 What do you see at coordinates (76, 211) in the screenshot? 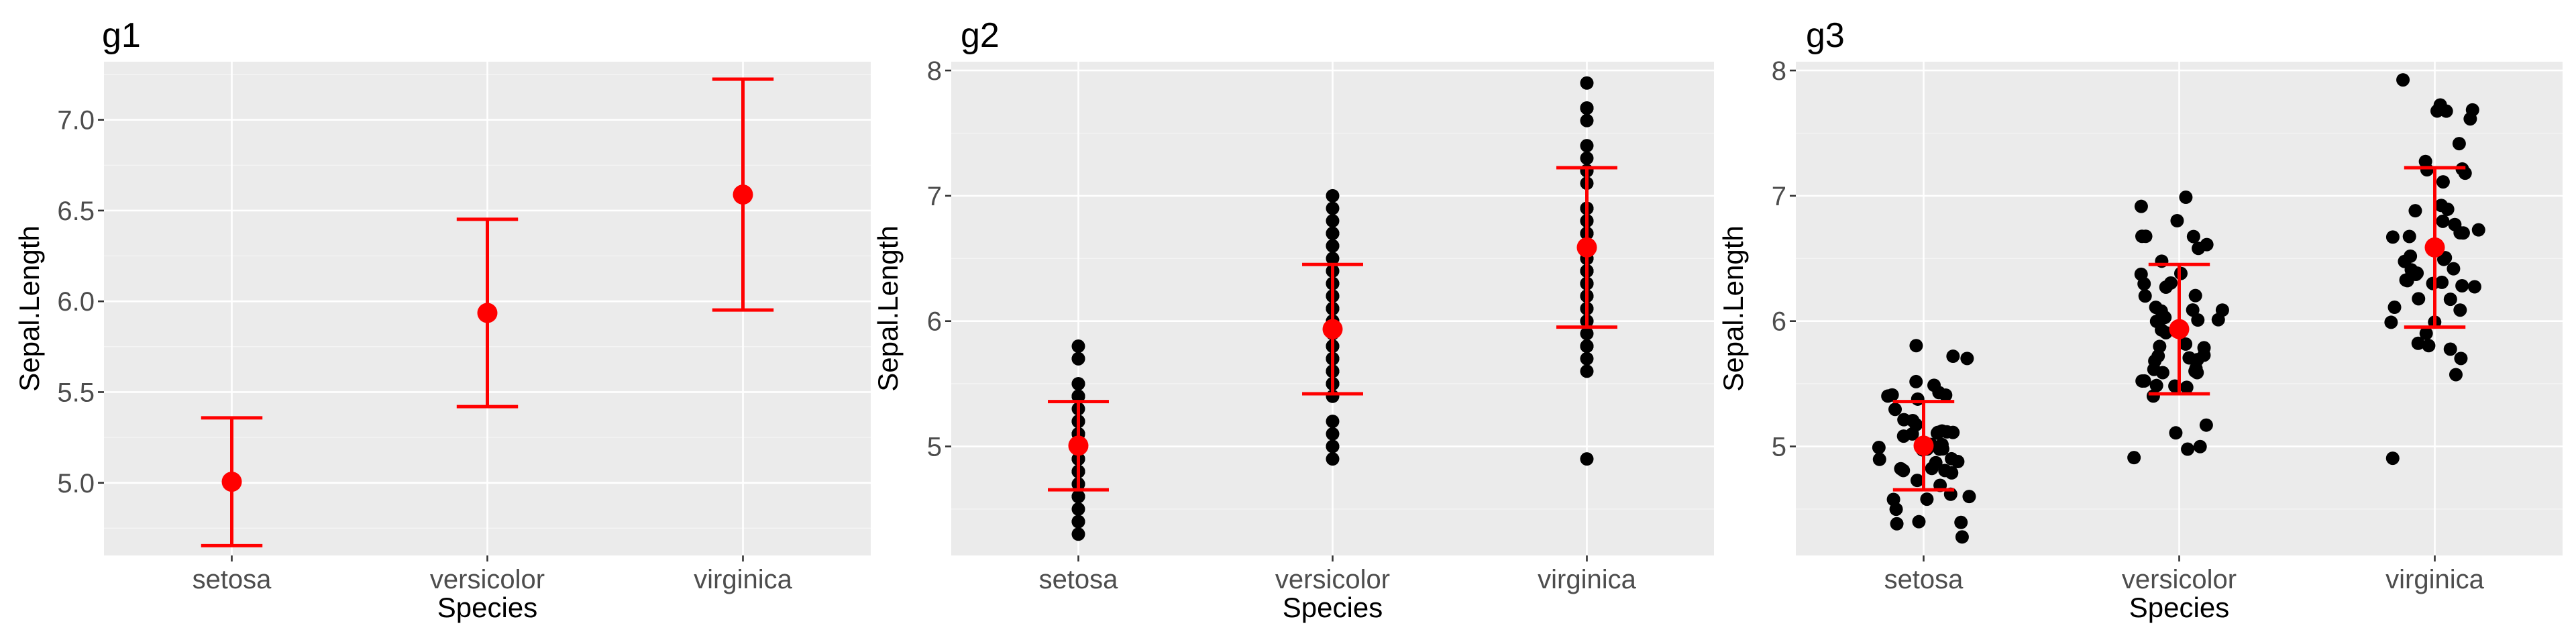
I see `y-tick-label: 6.5` at bounding box center [76, 211].